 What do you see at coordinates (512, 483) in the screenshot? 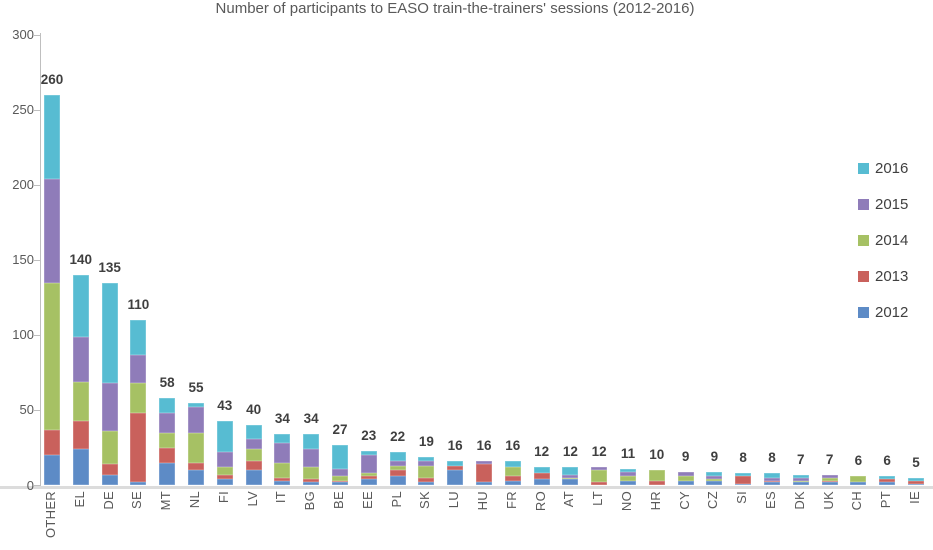
I see `bar-segment-FR-2012` at bounding box center [512, 483].